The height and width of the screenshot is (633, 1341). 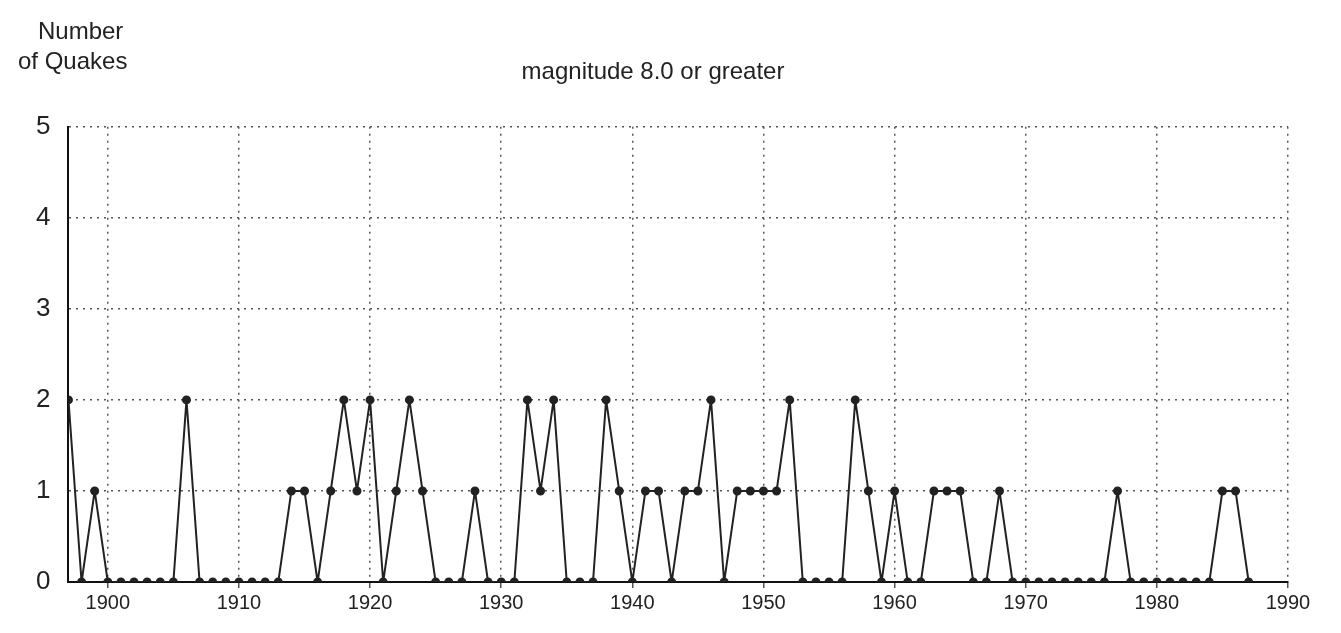 I want to click on x-tick-label: 1990, so click(x=1288, y=601).